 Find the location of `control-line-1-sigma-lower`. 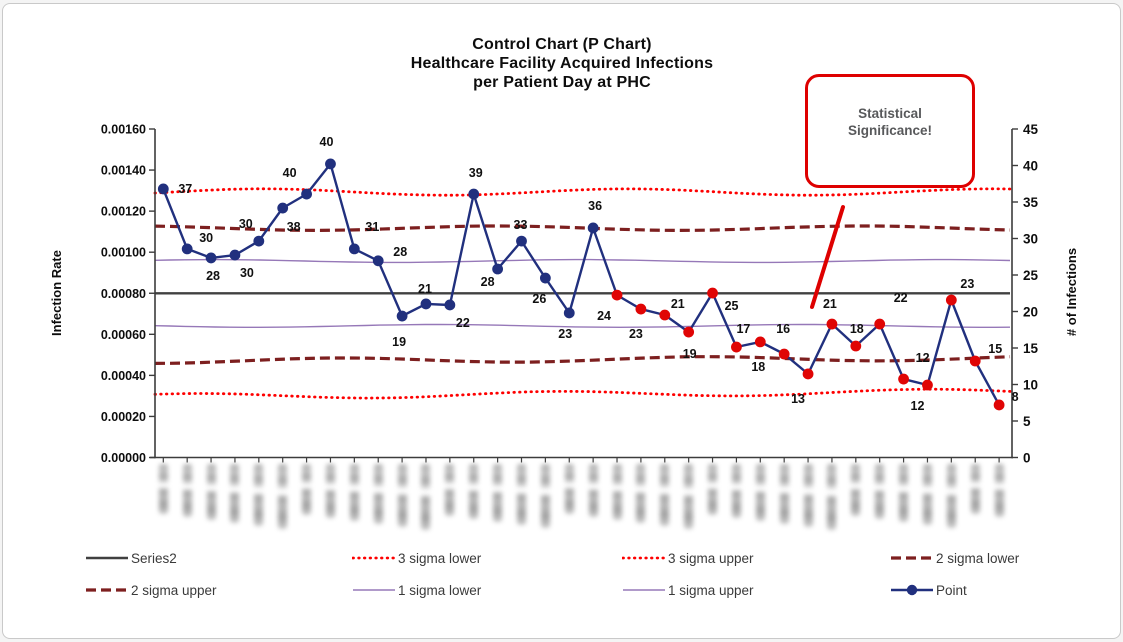

control-line-1-sigma-lower is located at coordinates (582, 326).